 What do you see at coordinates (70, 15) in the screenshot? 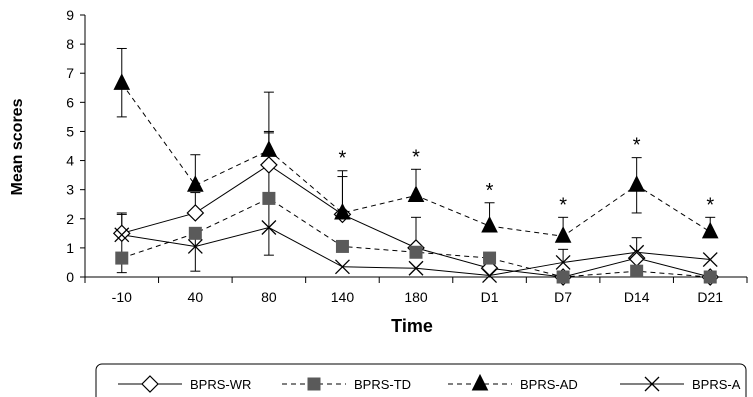
I see `y-tick-label: 9` at bounding box center [70, 15].